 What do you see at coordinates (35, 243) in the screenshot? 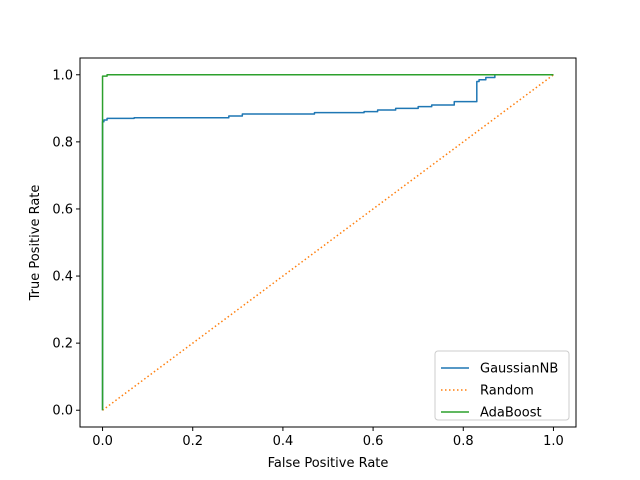
I see `y-axis-label: True Positive Rate` at bounding box center [35, 243].